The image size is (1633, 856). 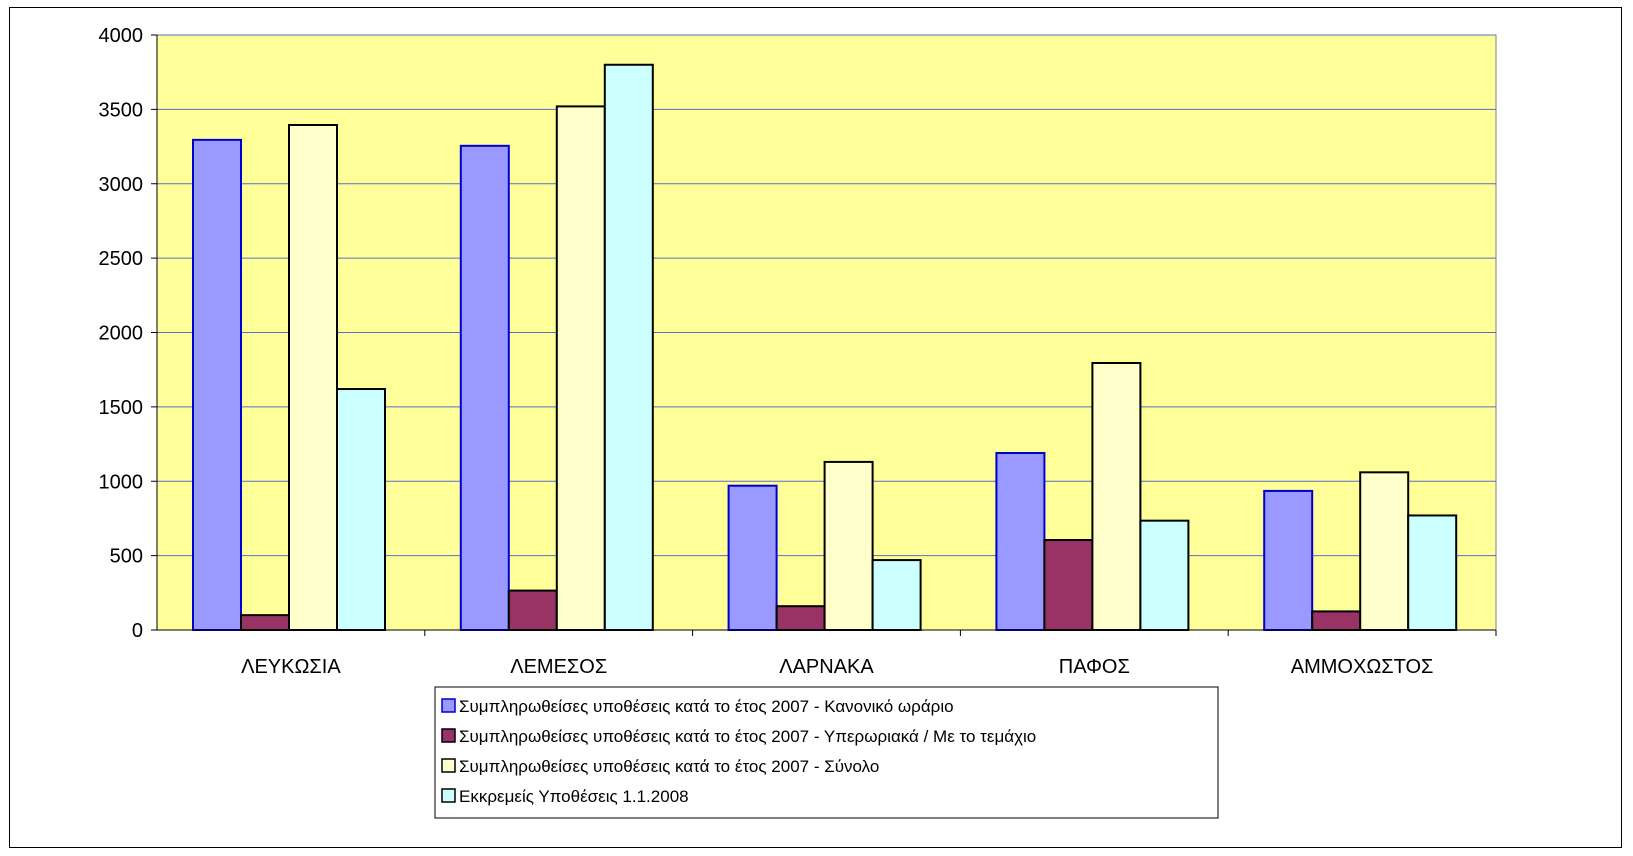 I want to click on y-tick-label: 1500, so click(x=121, y=408).